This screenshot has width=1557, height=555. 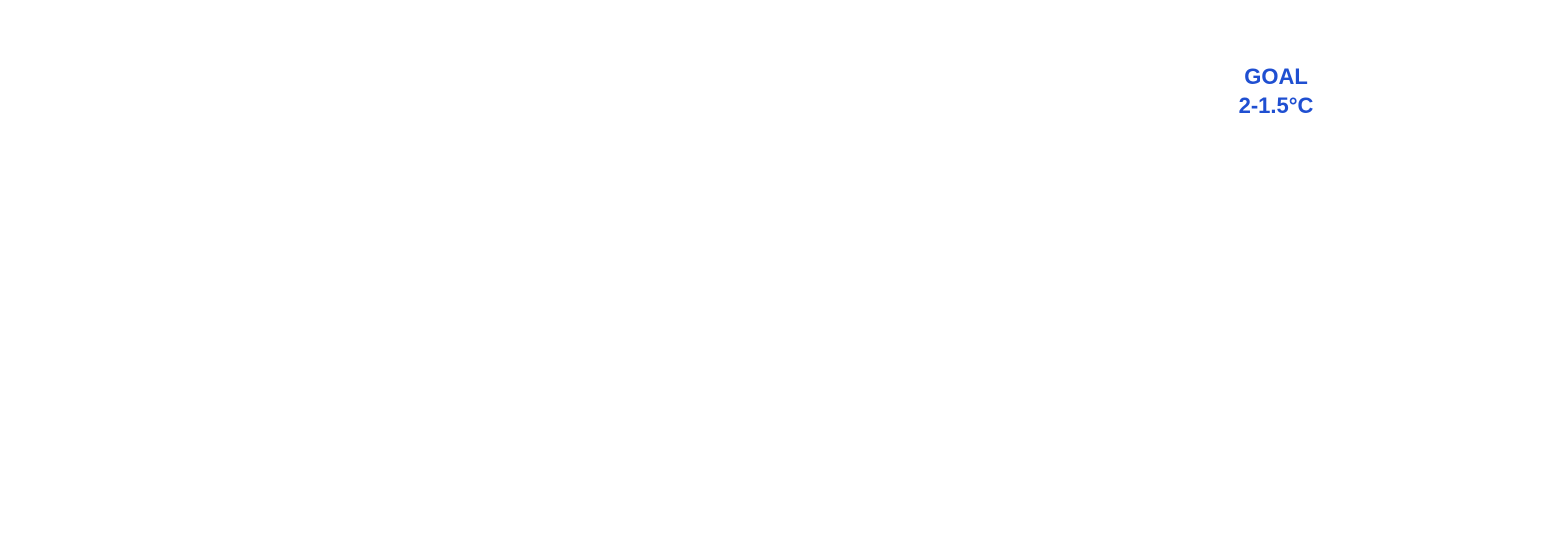 What do you see at coordinates (1276, 105) in the screenshot?
I see `goal-temperature-range: 2-1.5°C` at bounding box center [1276, 105].